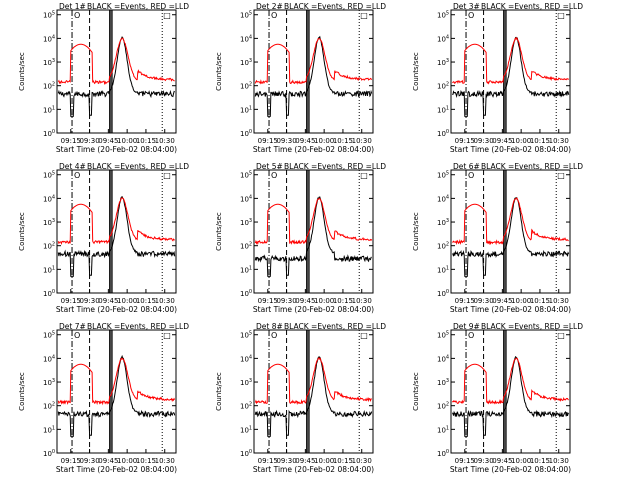 The width and height of the screenshot is (640, 480). I want to click on chart-title-prefix: Det 3#, so click(466, 6).